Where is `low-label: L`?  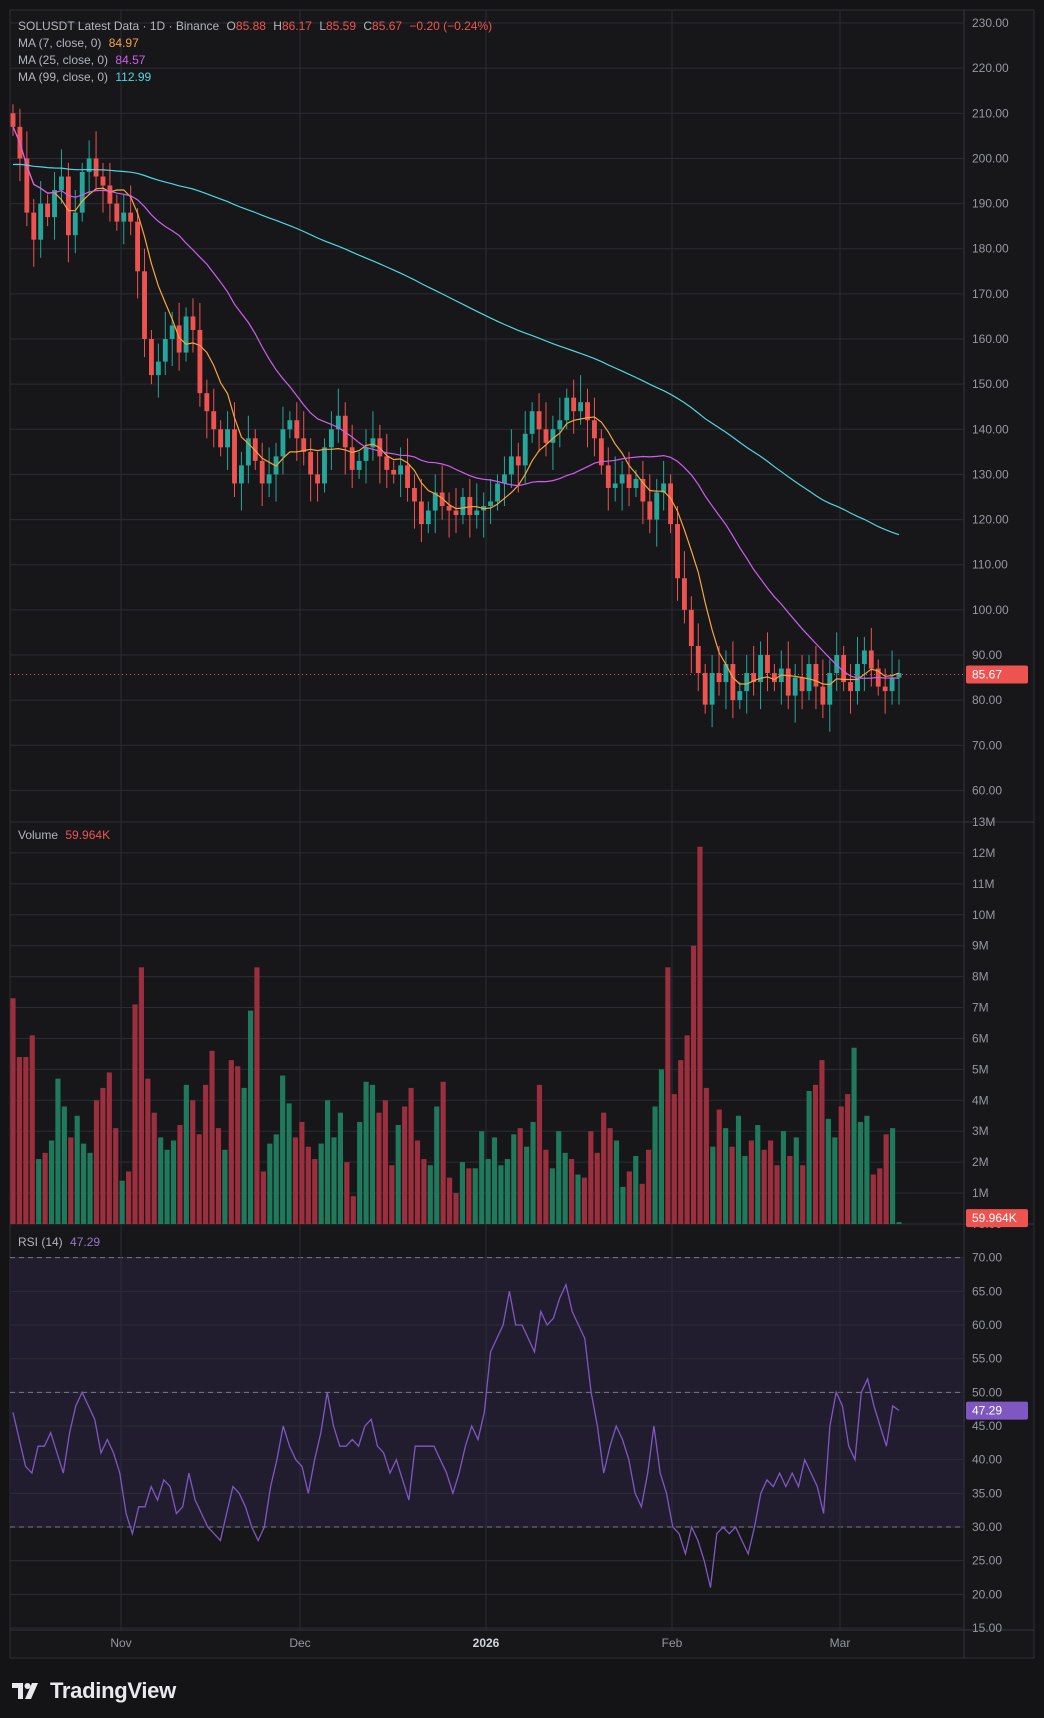 low-label: L is located at coordinates (322, 26).